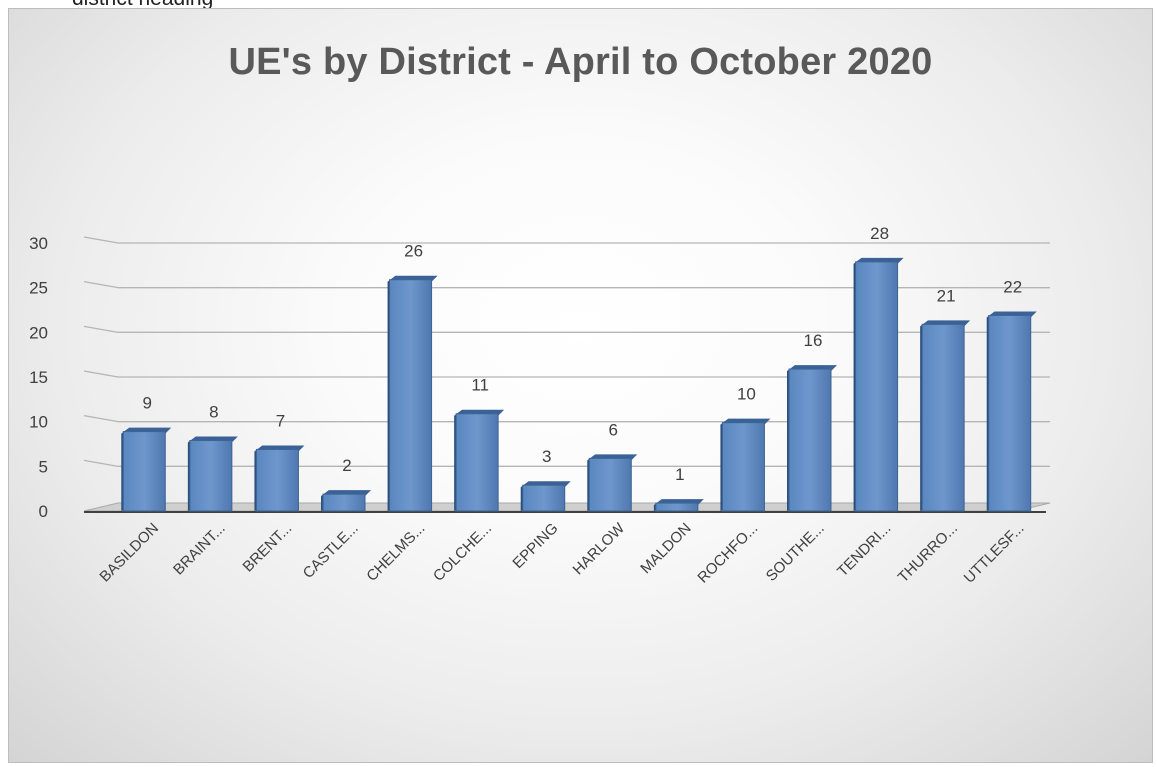  I want to click on data-label: 10, so click(746, 394).